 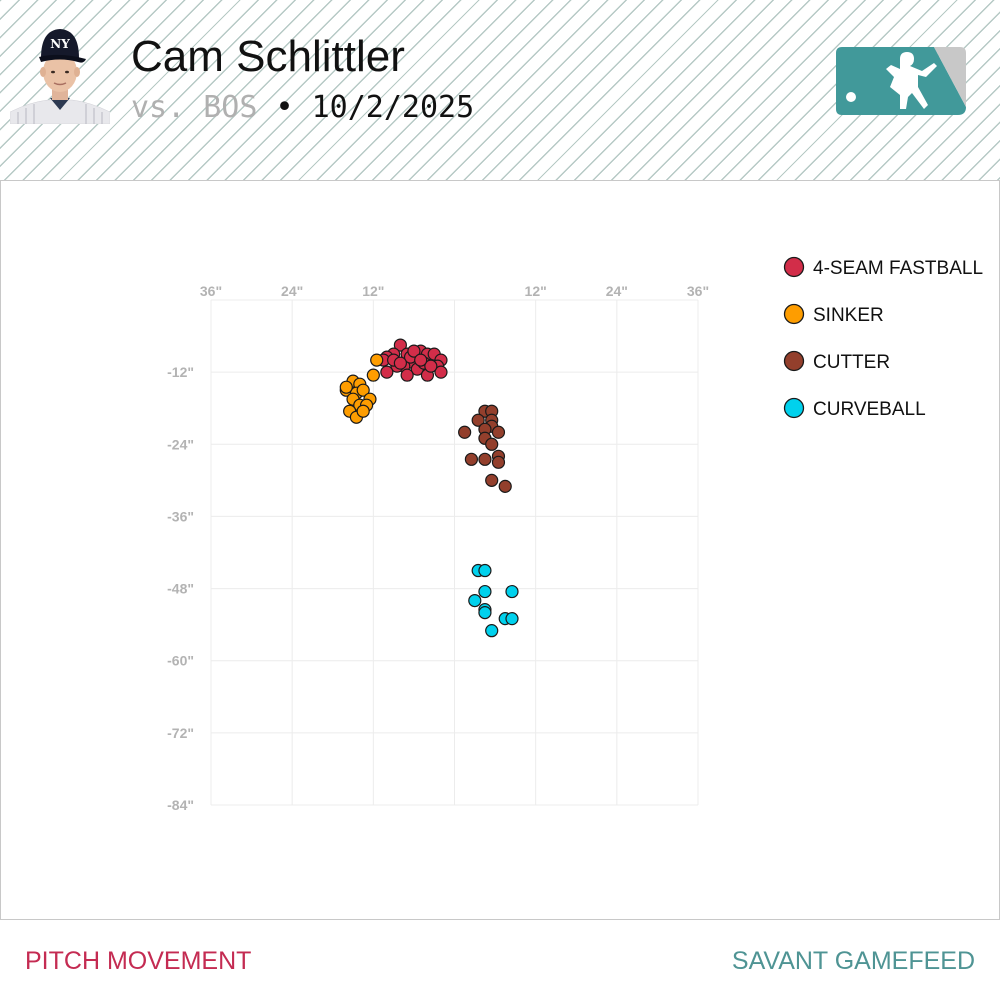 I want to click on legend-label: SINKER, so click(x=848, y=315).